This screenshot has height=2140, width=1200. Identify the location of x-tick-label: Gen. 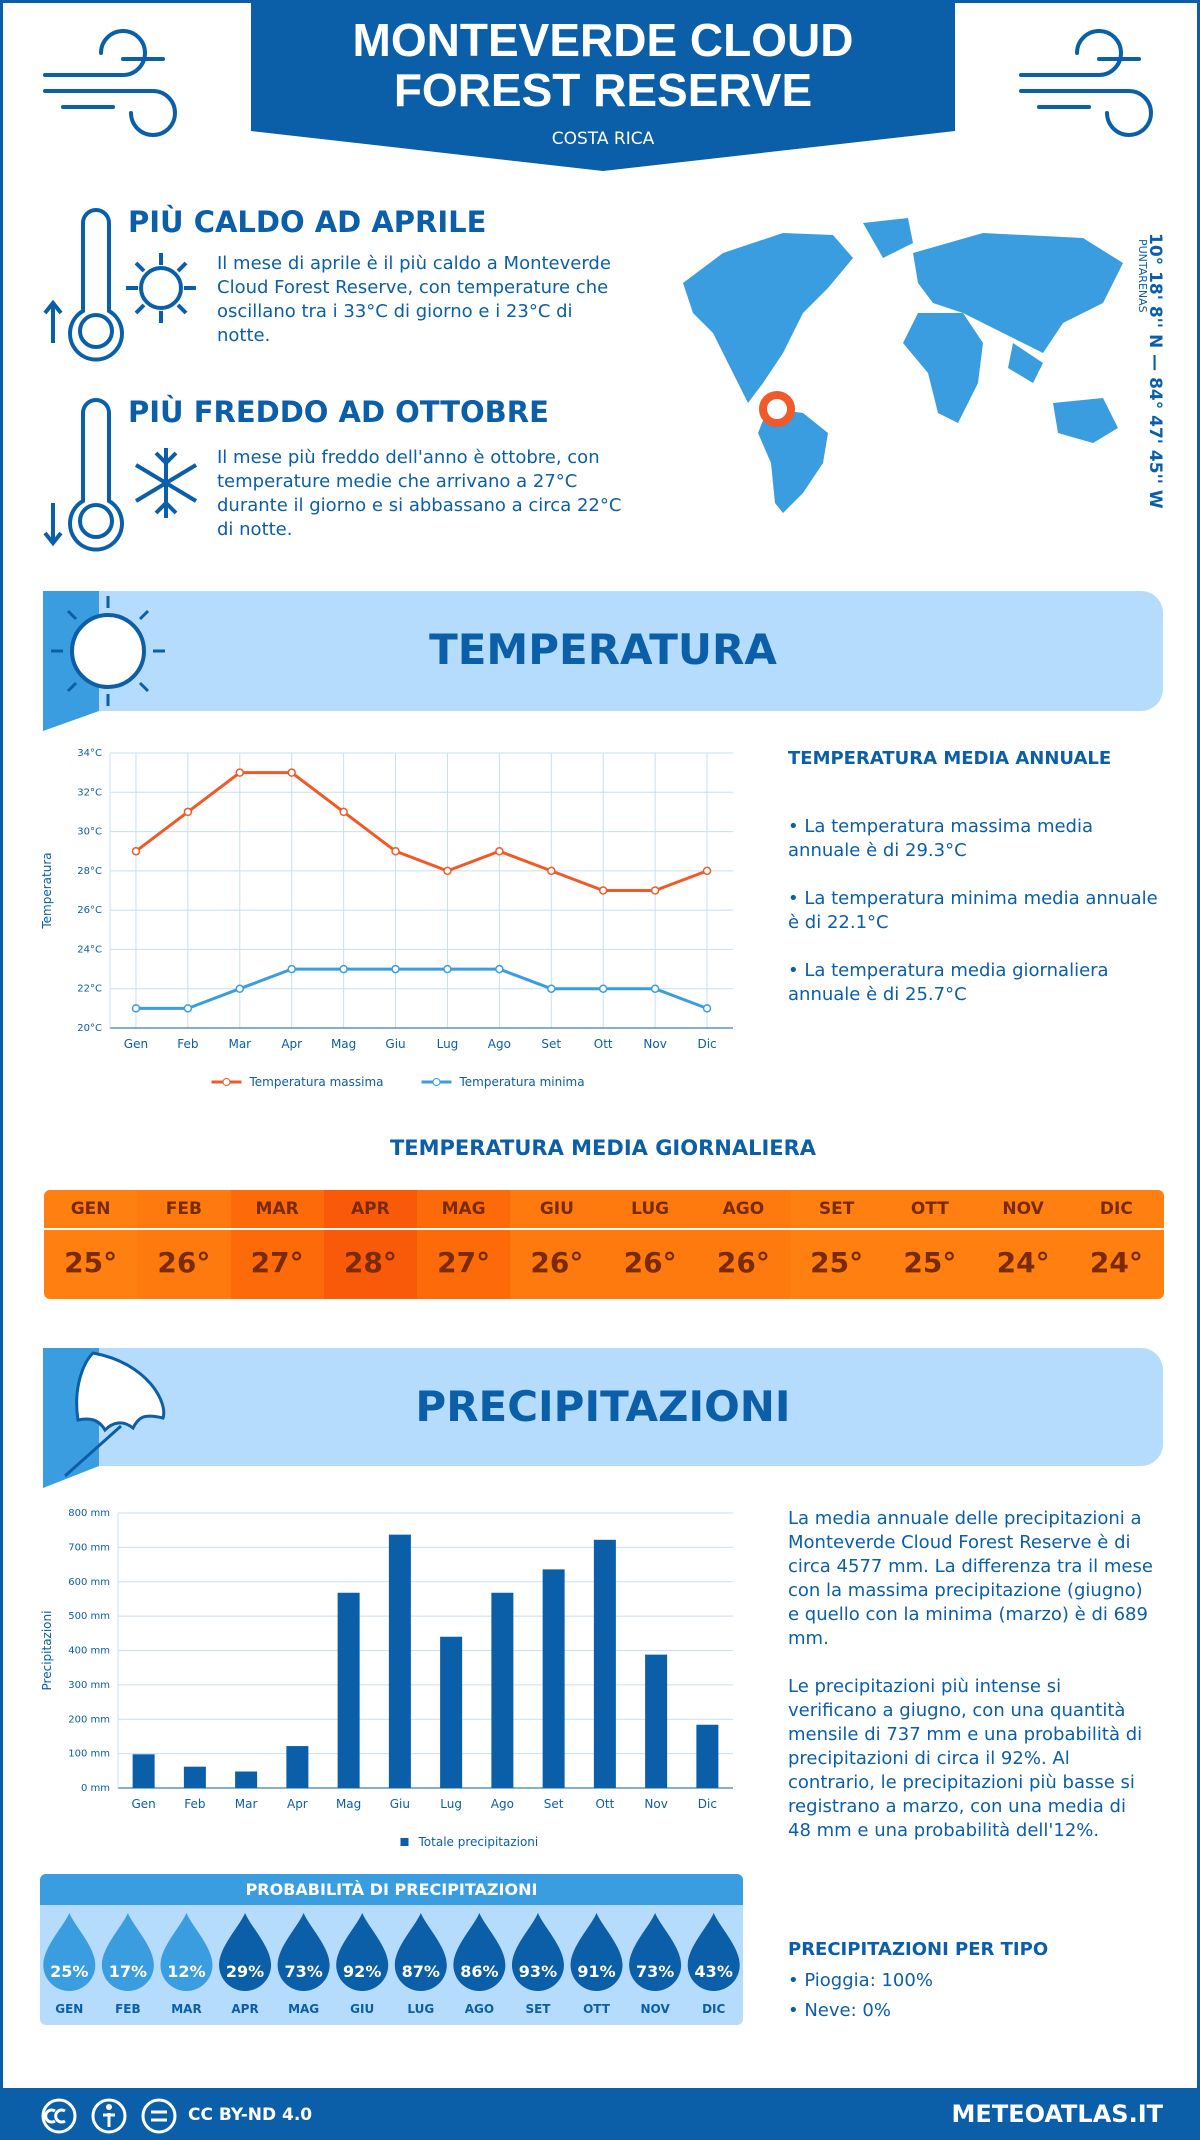
(136, 1044).